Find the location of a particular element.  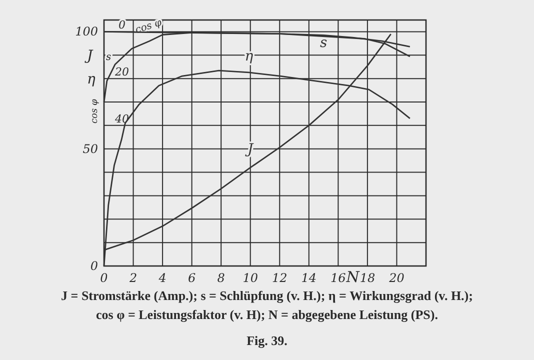

series-label: s is located at coordinates (324, 43).